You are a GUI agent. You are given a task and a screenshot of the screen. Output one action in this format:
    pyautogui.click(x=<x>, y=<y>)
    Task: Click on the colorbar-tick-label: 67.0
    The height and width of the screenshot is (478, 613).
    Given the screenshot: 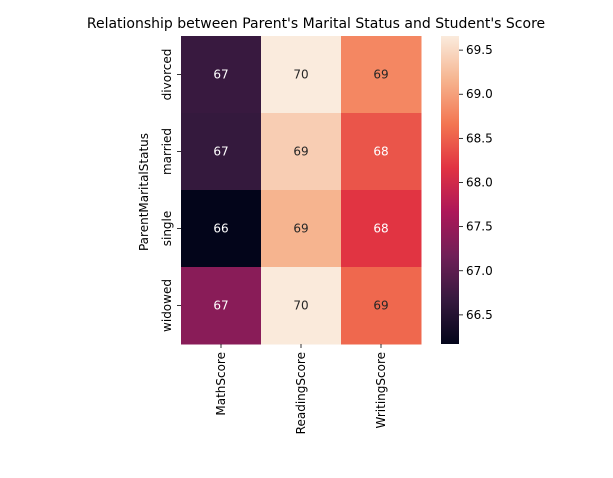 What is the action you would take?
    pyautogui.click(x=479, y=271)
    